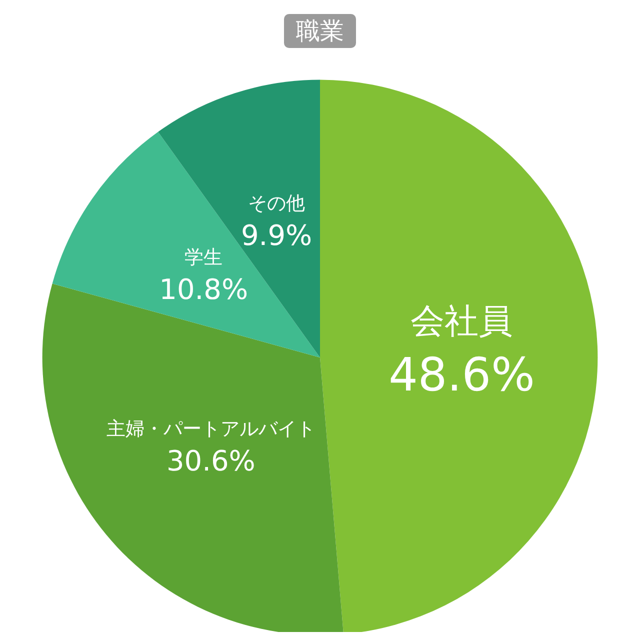  I want to click on data-label: 9.9%, so click(276, 235).